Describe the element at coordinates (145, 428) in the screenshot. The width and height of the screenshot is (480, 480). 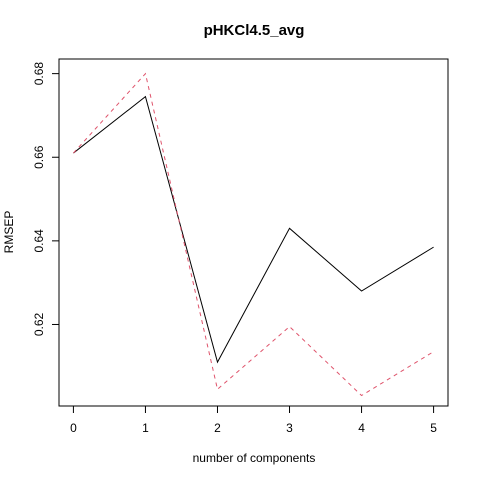
I see `x-tick-label: 1` at that location.